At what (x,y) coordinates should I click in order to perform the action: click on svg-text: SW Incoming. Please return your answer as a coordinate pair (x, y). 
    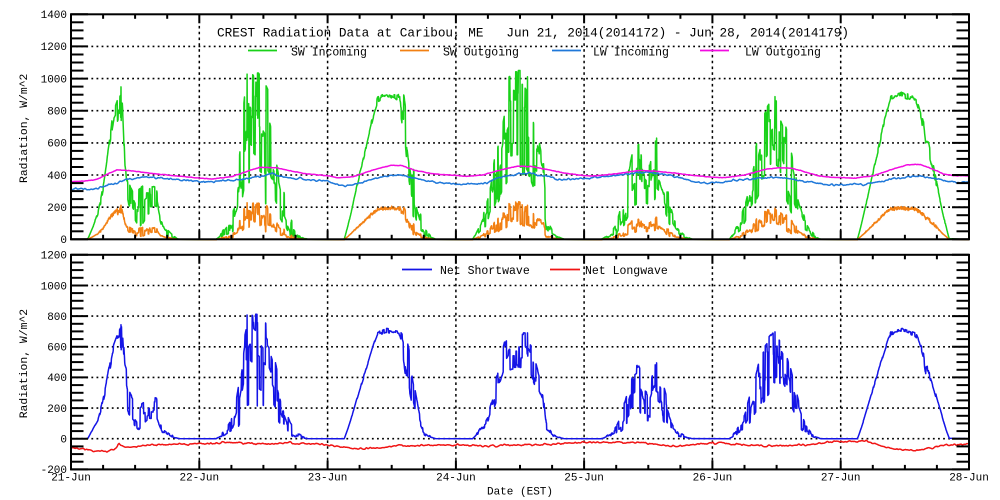
    Looking at the image, I should click on (329, 52).